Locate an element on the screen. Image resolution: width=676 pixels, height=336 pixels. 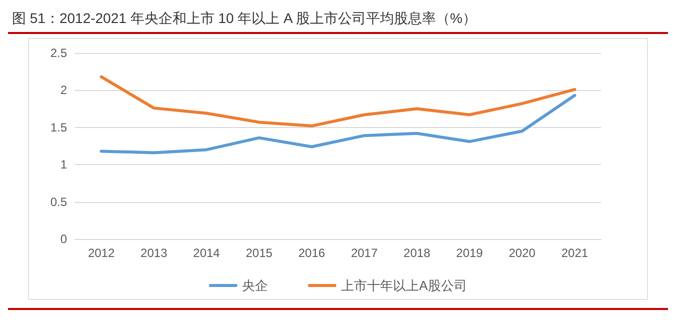
legend-label: 上市十年以上A股公司 is located at coordinates (404, 285).